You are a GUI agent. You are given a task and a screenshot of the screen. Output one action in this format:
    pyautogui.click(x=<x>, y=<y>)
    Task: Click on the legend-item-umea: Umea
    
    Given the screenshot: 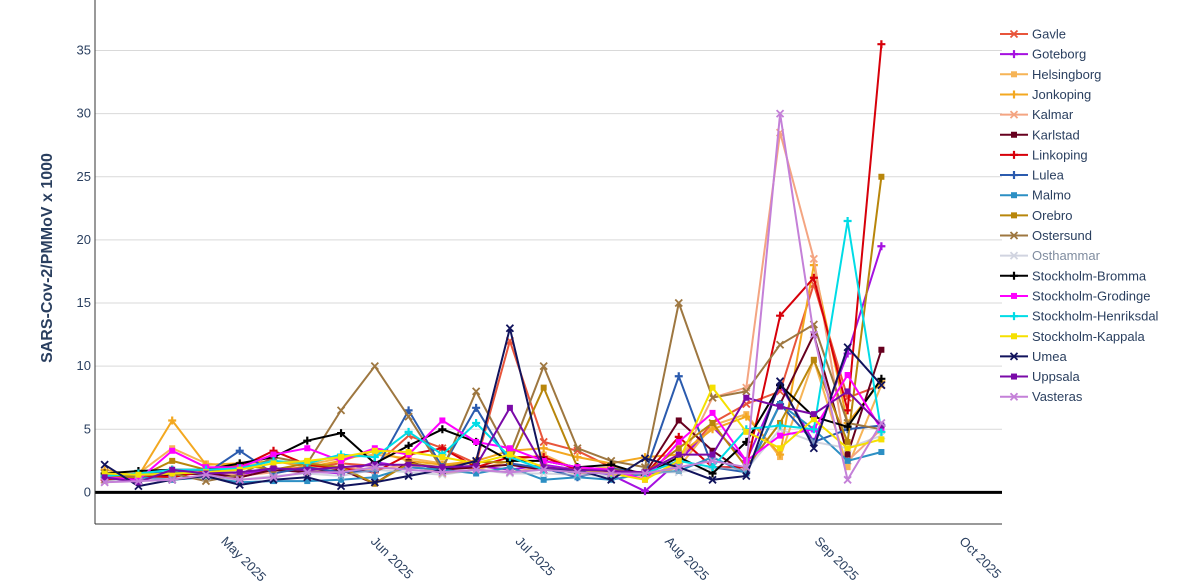 What is the action you would take?
    pyautogui.click(x=1033, y=356)
    